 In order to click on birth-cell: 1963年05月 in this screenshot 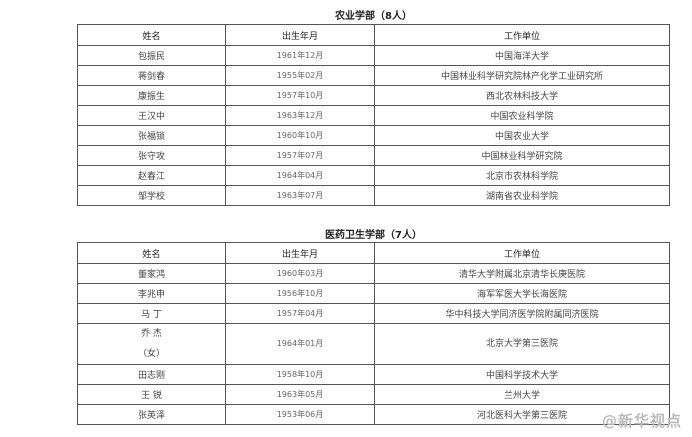, I will do `click(300, 394)`.